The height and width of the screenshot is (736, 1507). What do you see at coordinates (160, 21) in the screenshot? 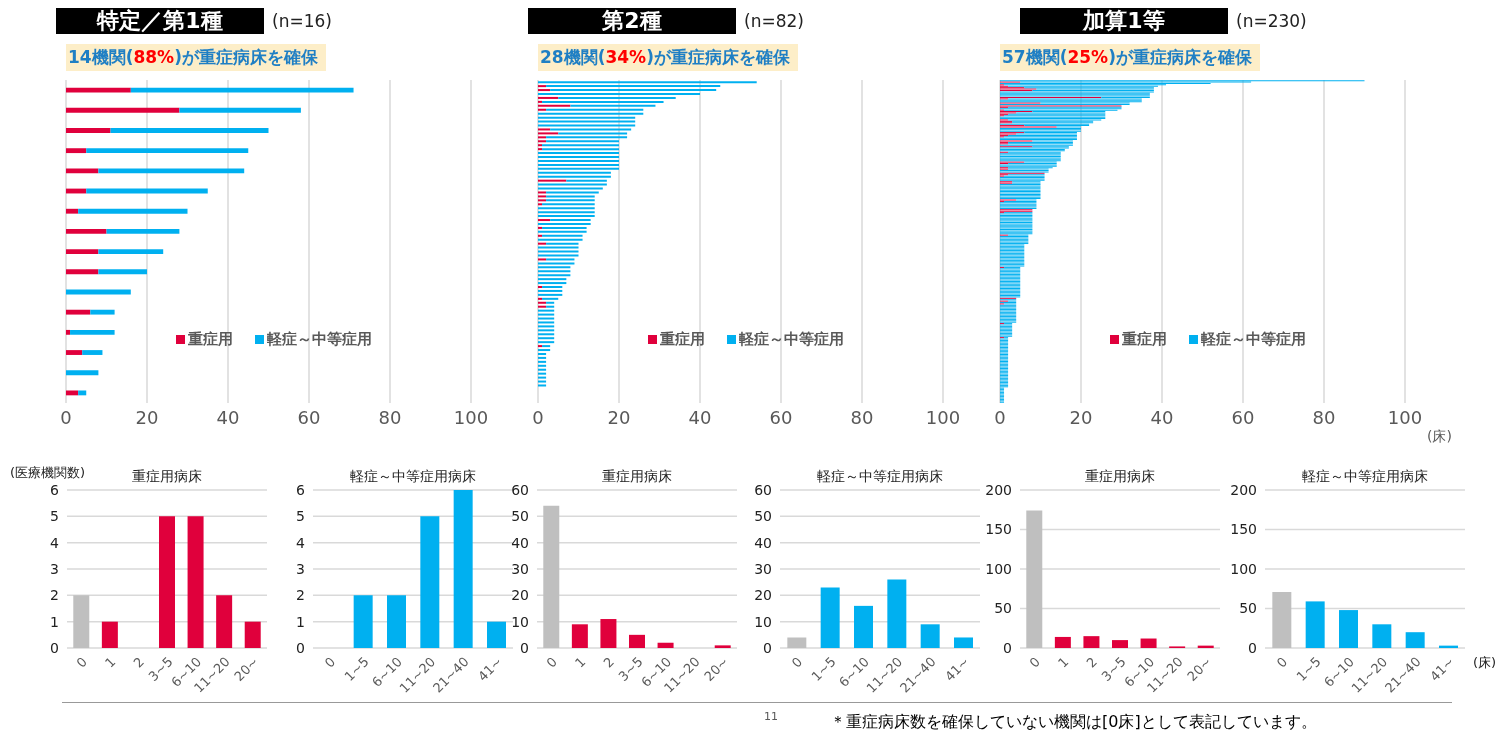
I see `chart-title: 特定／第1種` at bounding box center [160, 21].